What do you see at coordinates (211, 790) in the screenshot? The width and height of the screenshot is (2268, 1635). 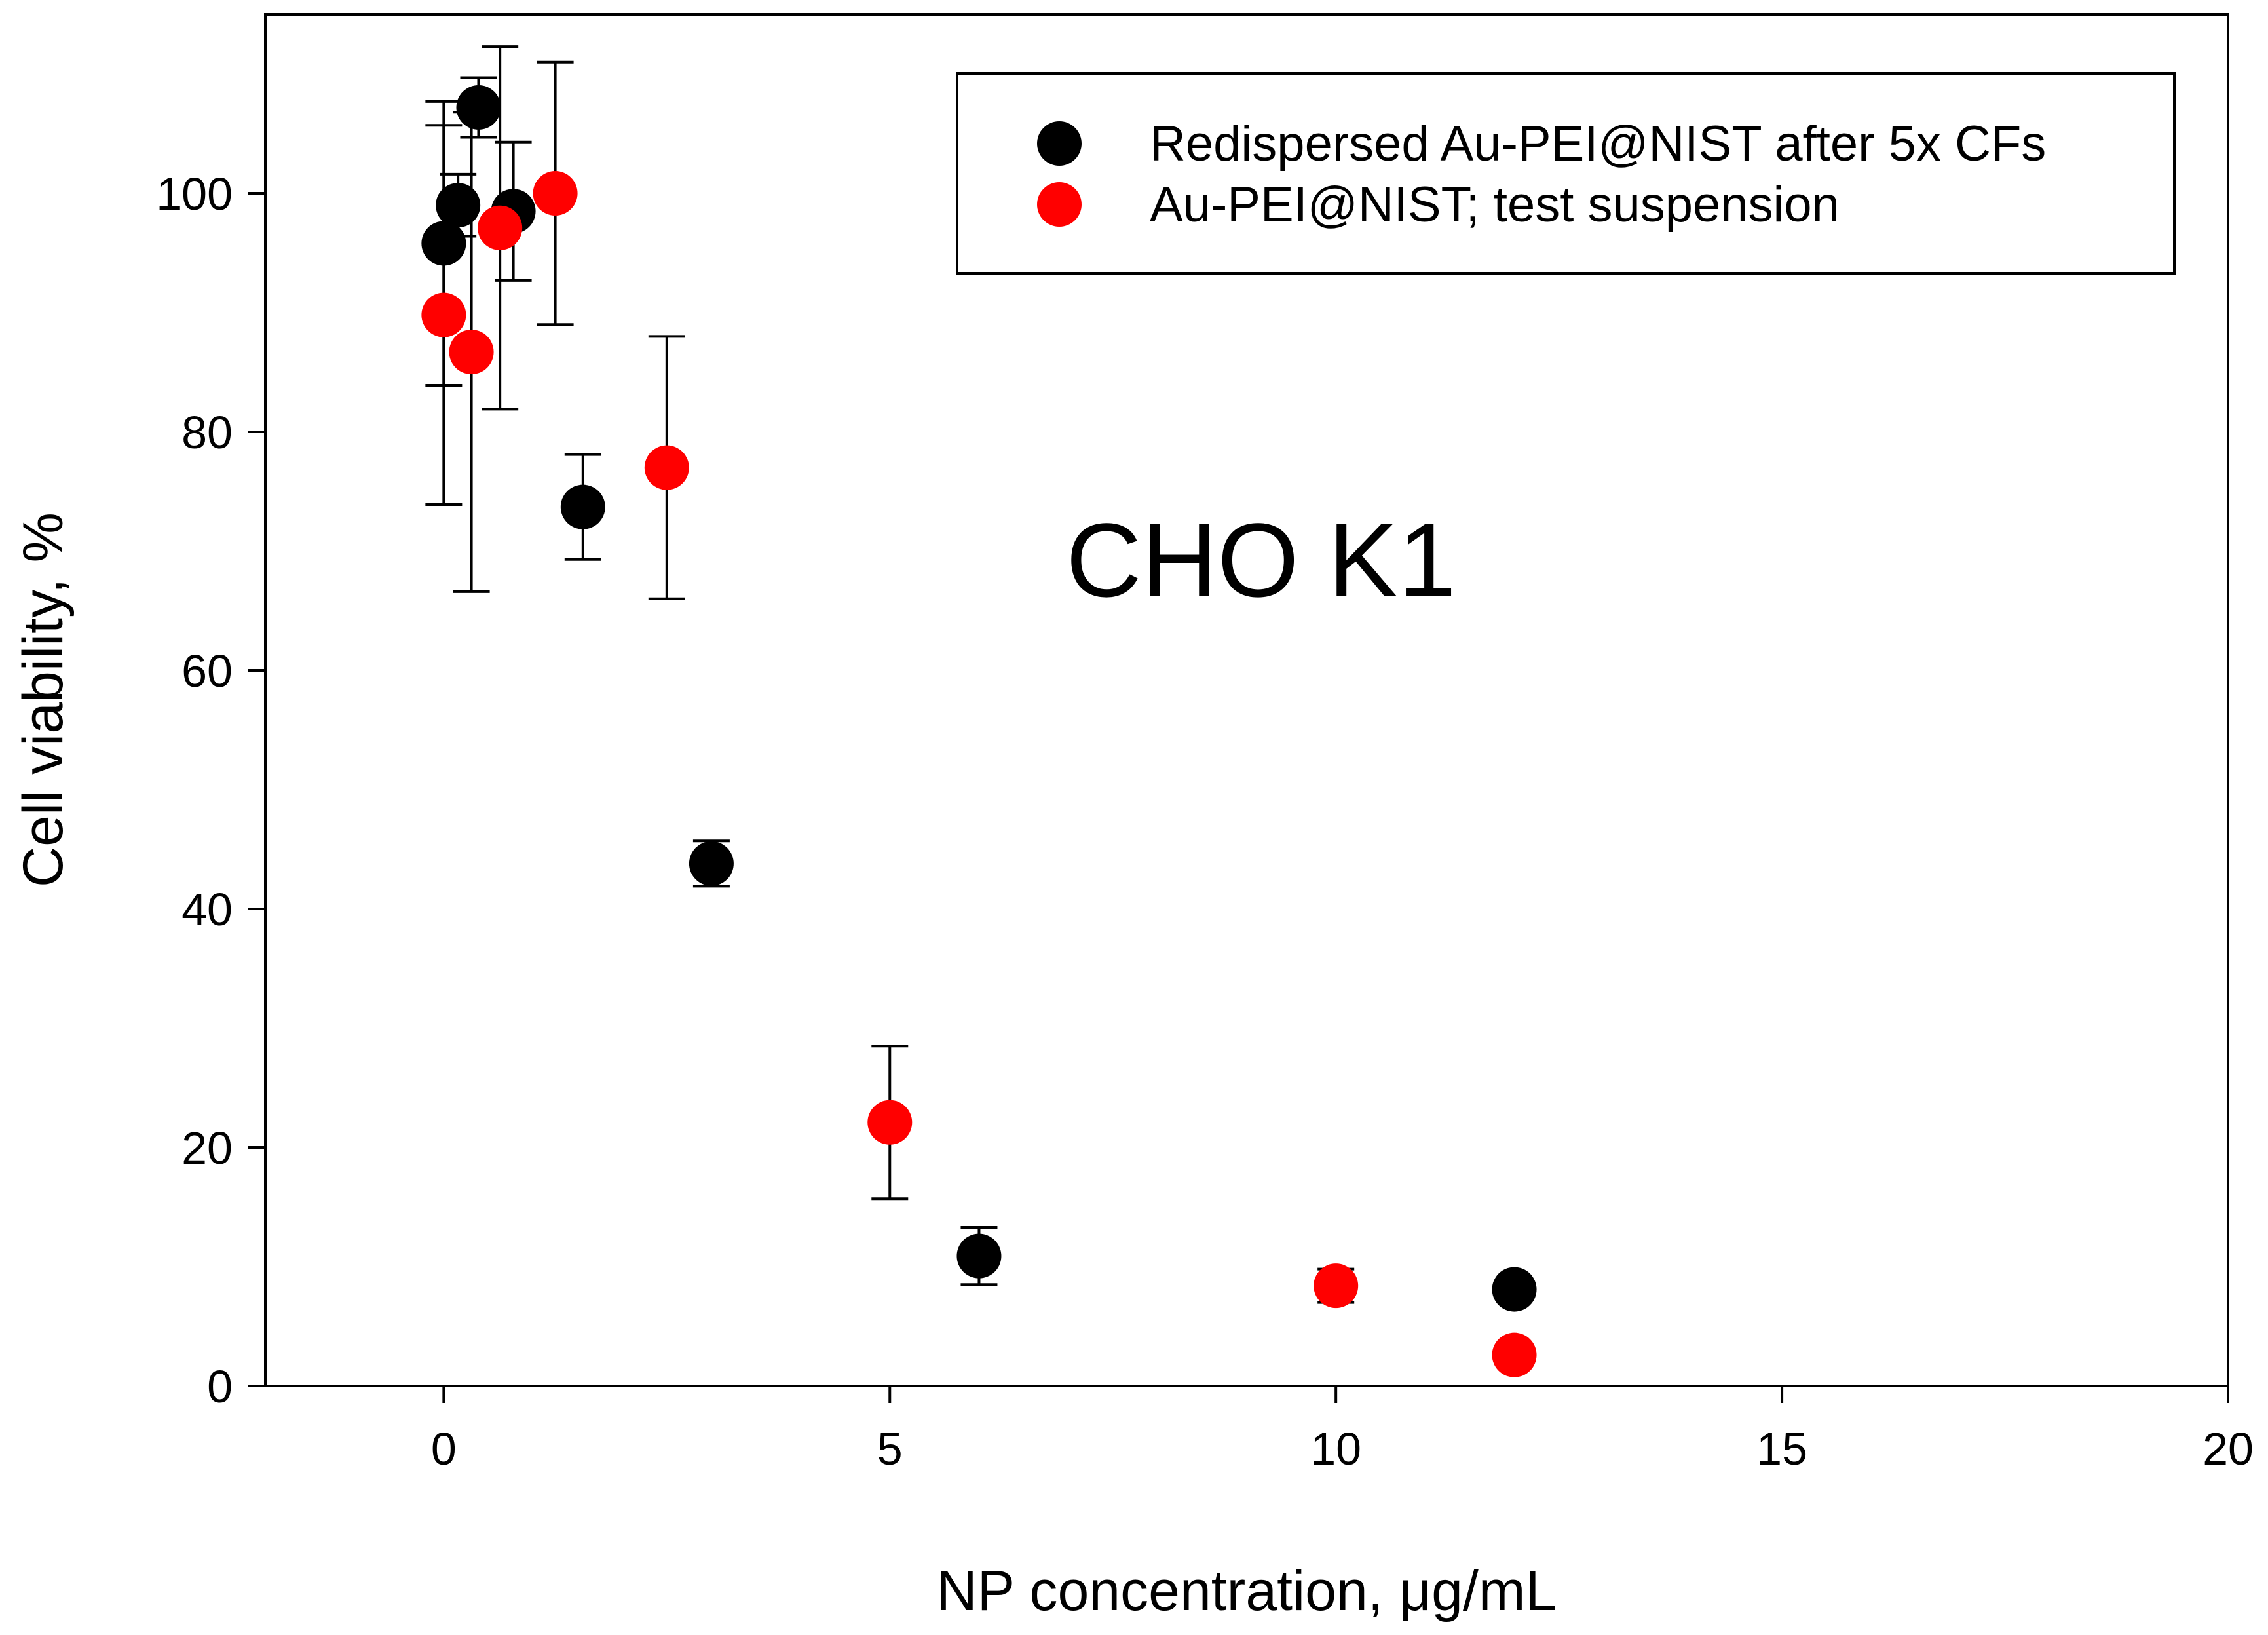 I see `y-axis: 0 20 40 60 80 100` at bounding box center [211, 790].